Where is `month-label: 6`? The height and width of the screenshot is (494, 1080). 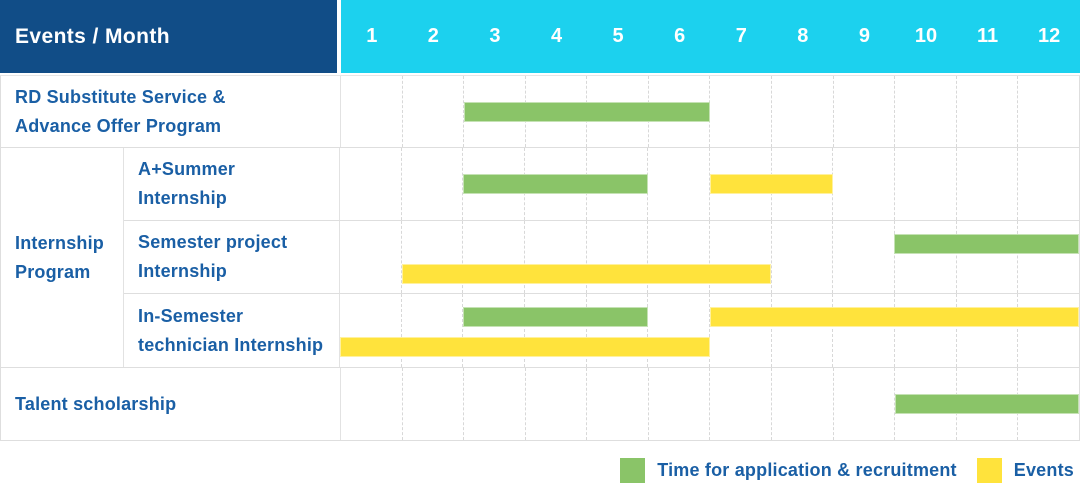 month-label: 6 is located at coordinates (680, 36).